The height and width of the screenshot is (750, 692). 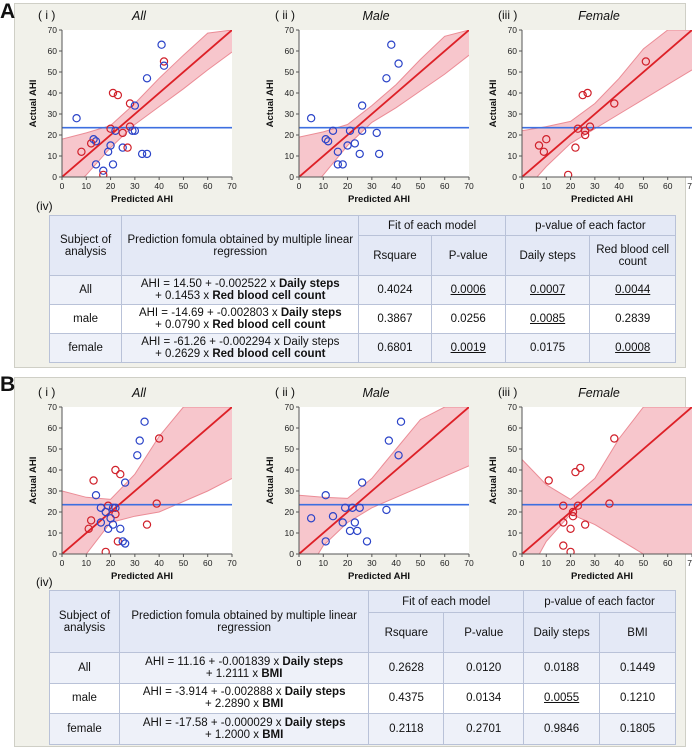 What do you see at coordinates (406, 698) in the screenshot?
I see `cell-rsquare: 0.4375` at bounding box center [406, 698].